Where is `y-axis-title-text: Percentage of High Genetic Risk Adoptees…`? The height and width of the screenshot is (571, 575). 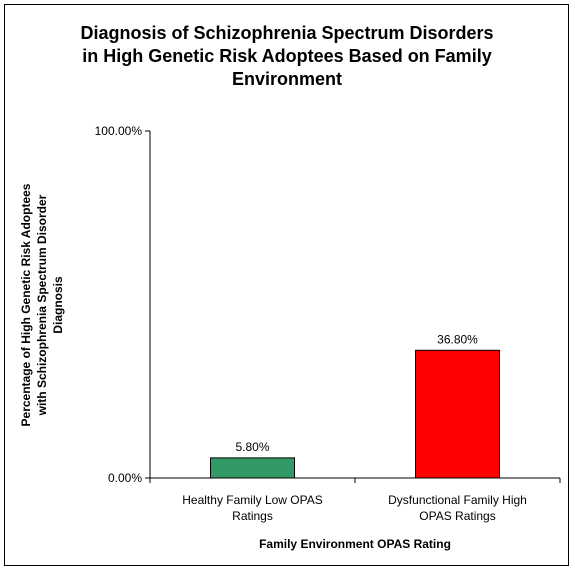 y-axis-title-text: Percentage of High Genetic Risk Adoptees… is located at coordinates (42, 304).